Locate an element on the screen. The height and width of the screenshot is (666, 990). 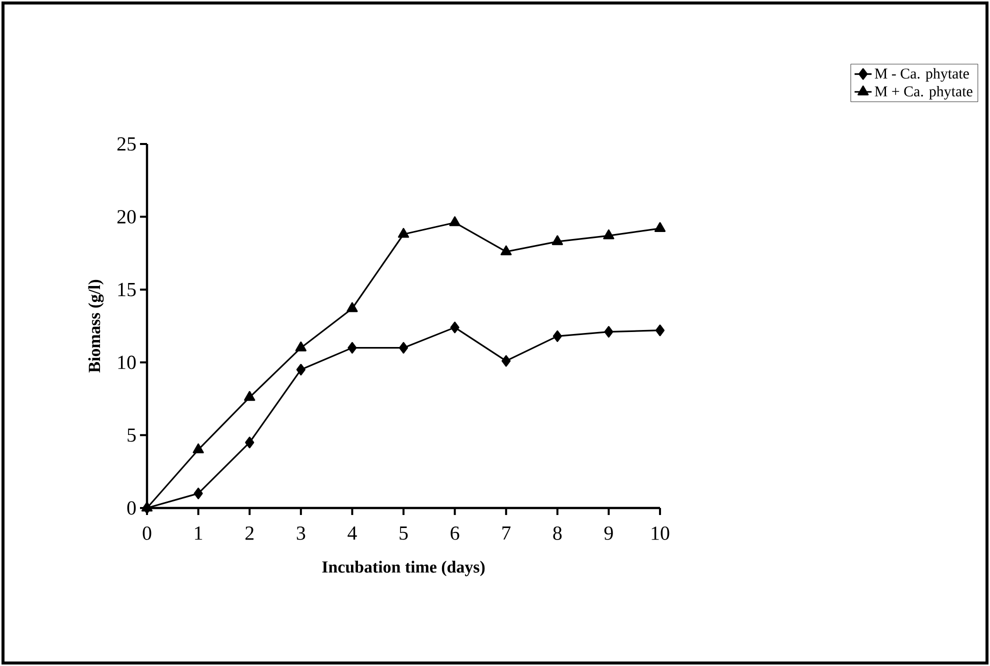
y-tick-label: 5 is located at coordinates (132, 435).